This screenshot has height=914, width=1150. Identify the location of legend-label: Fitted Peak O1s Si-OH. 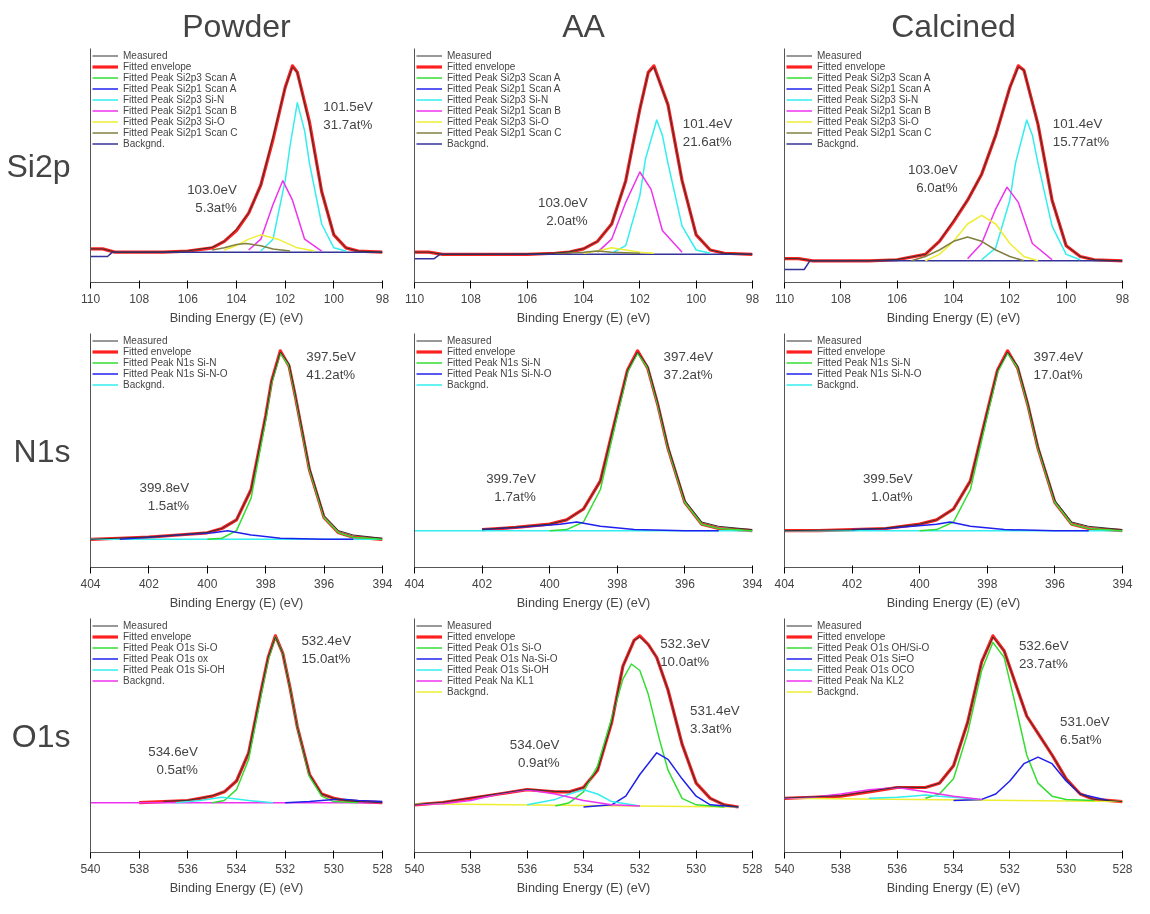
(174, 669).